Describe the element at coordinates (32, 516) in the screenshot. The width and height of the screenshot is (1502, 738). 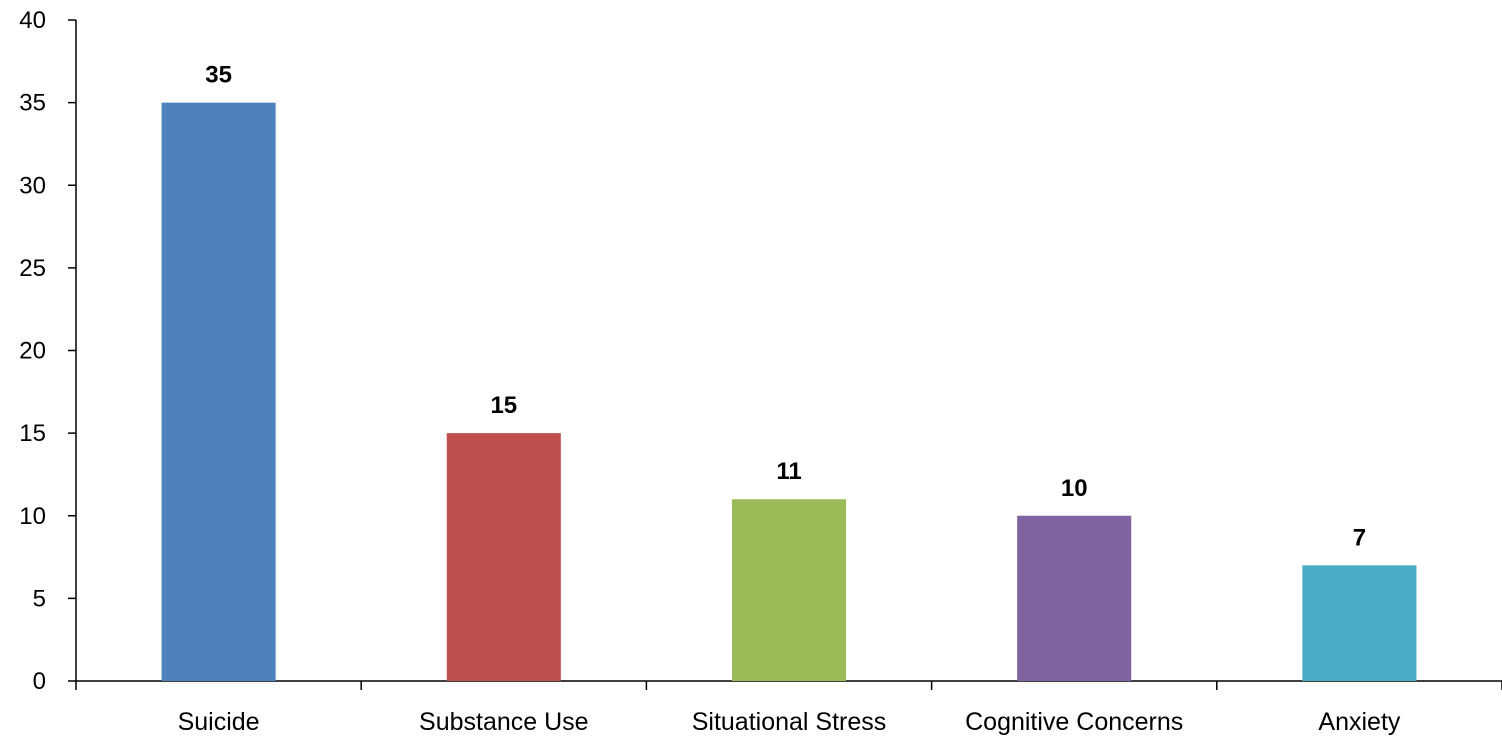
I see `y-tick-label: 10` at that location.